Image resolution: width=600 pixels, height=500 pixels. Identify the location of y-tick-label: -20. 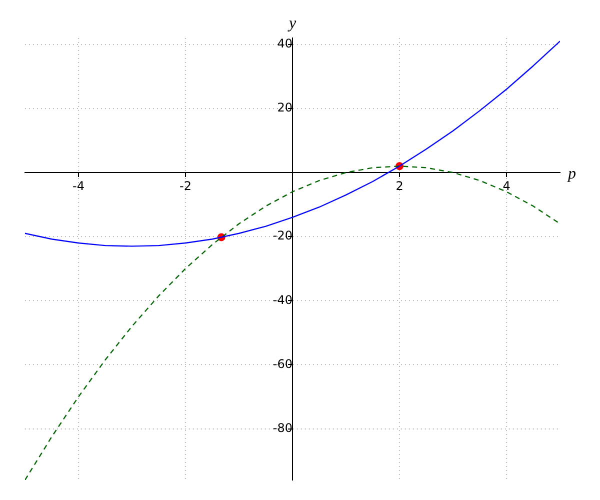
(282, 235).